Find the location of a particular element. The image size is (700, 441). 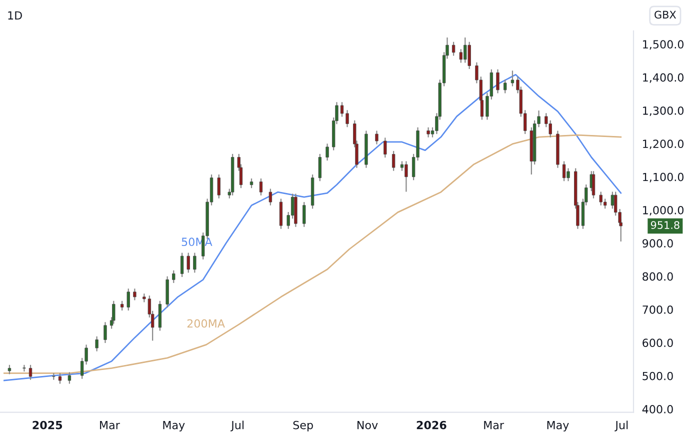

y-tick-label: 400.0 is located at coordinates (657, 409).